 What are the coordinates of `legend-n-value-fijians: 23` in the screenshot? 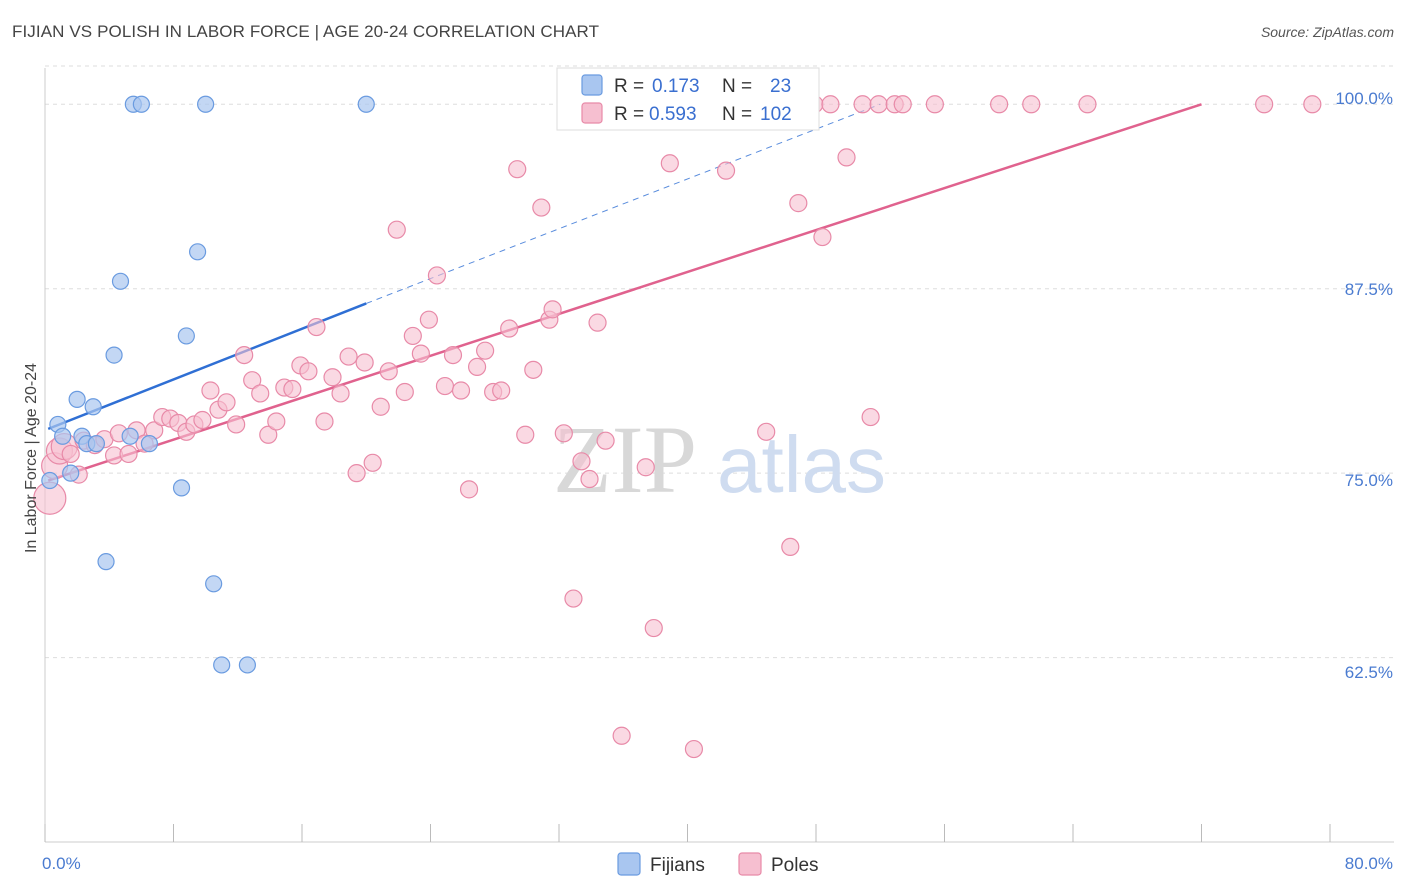 It's located at (780, 86).